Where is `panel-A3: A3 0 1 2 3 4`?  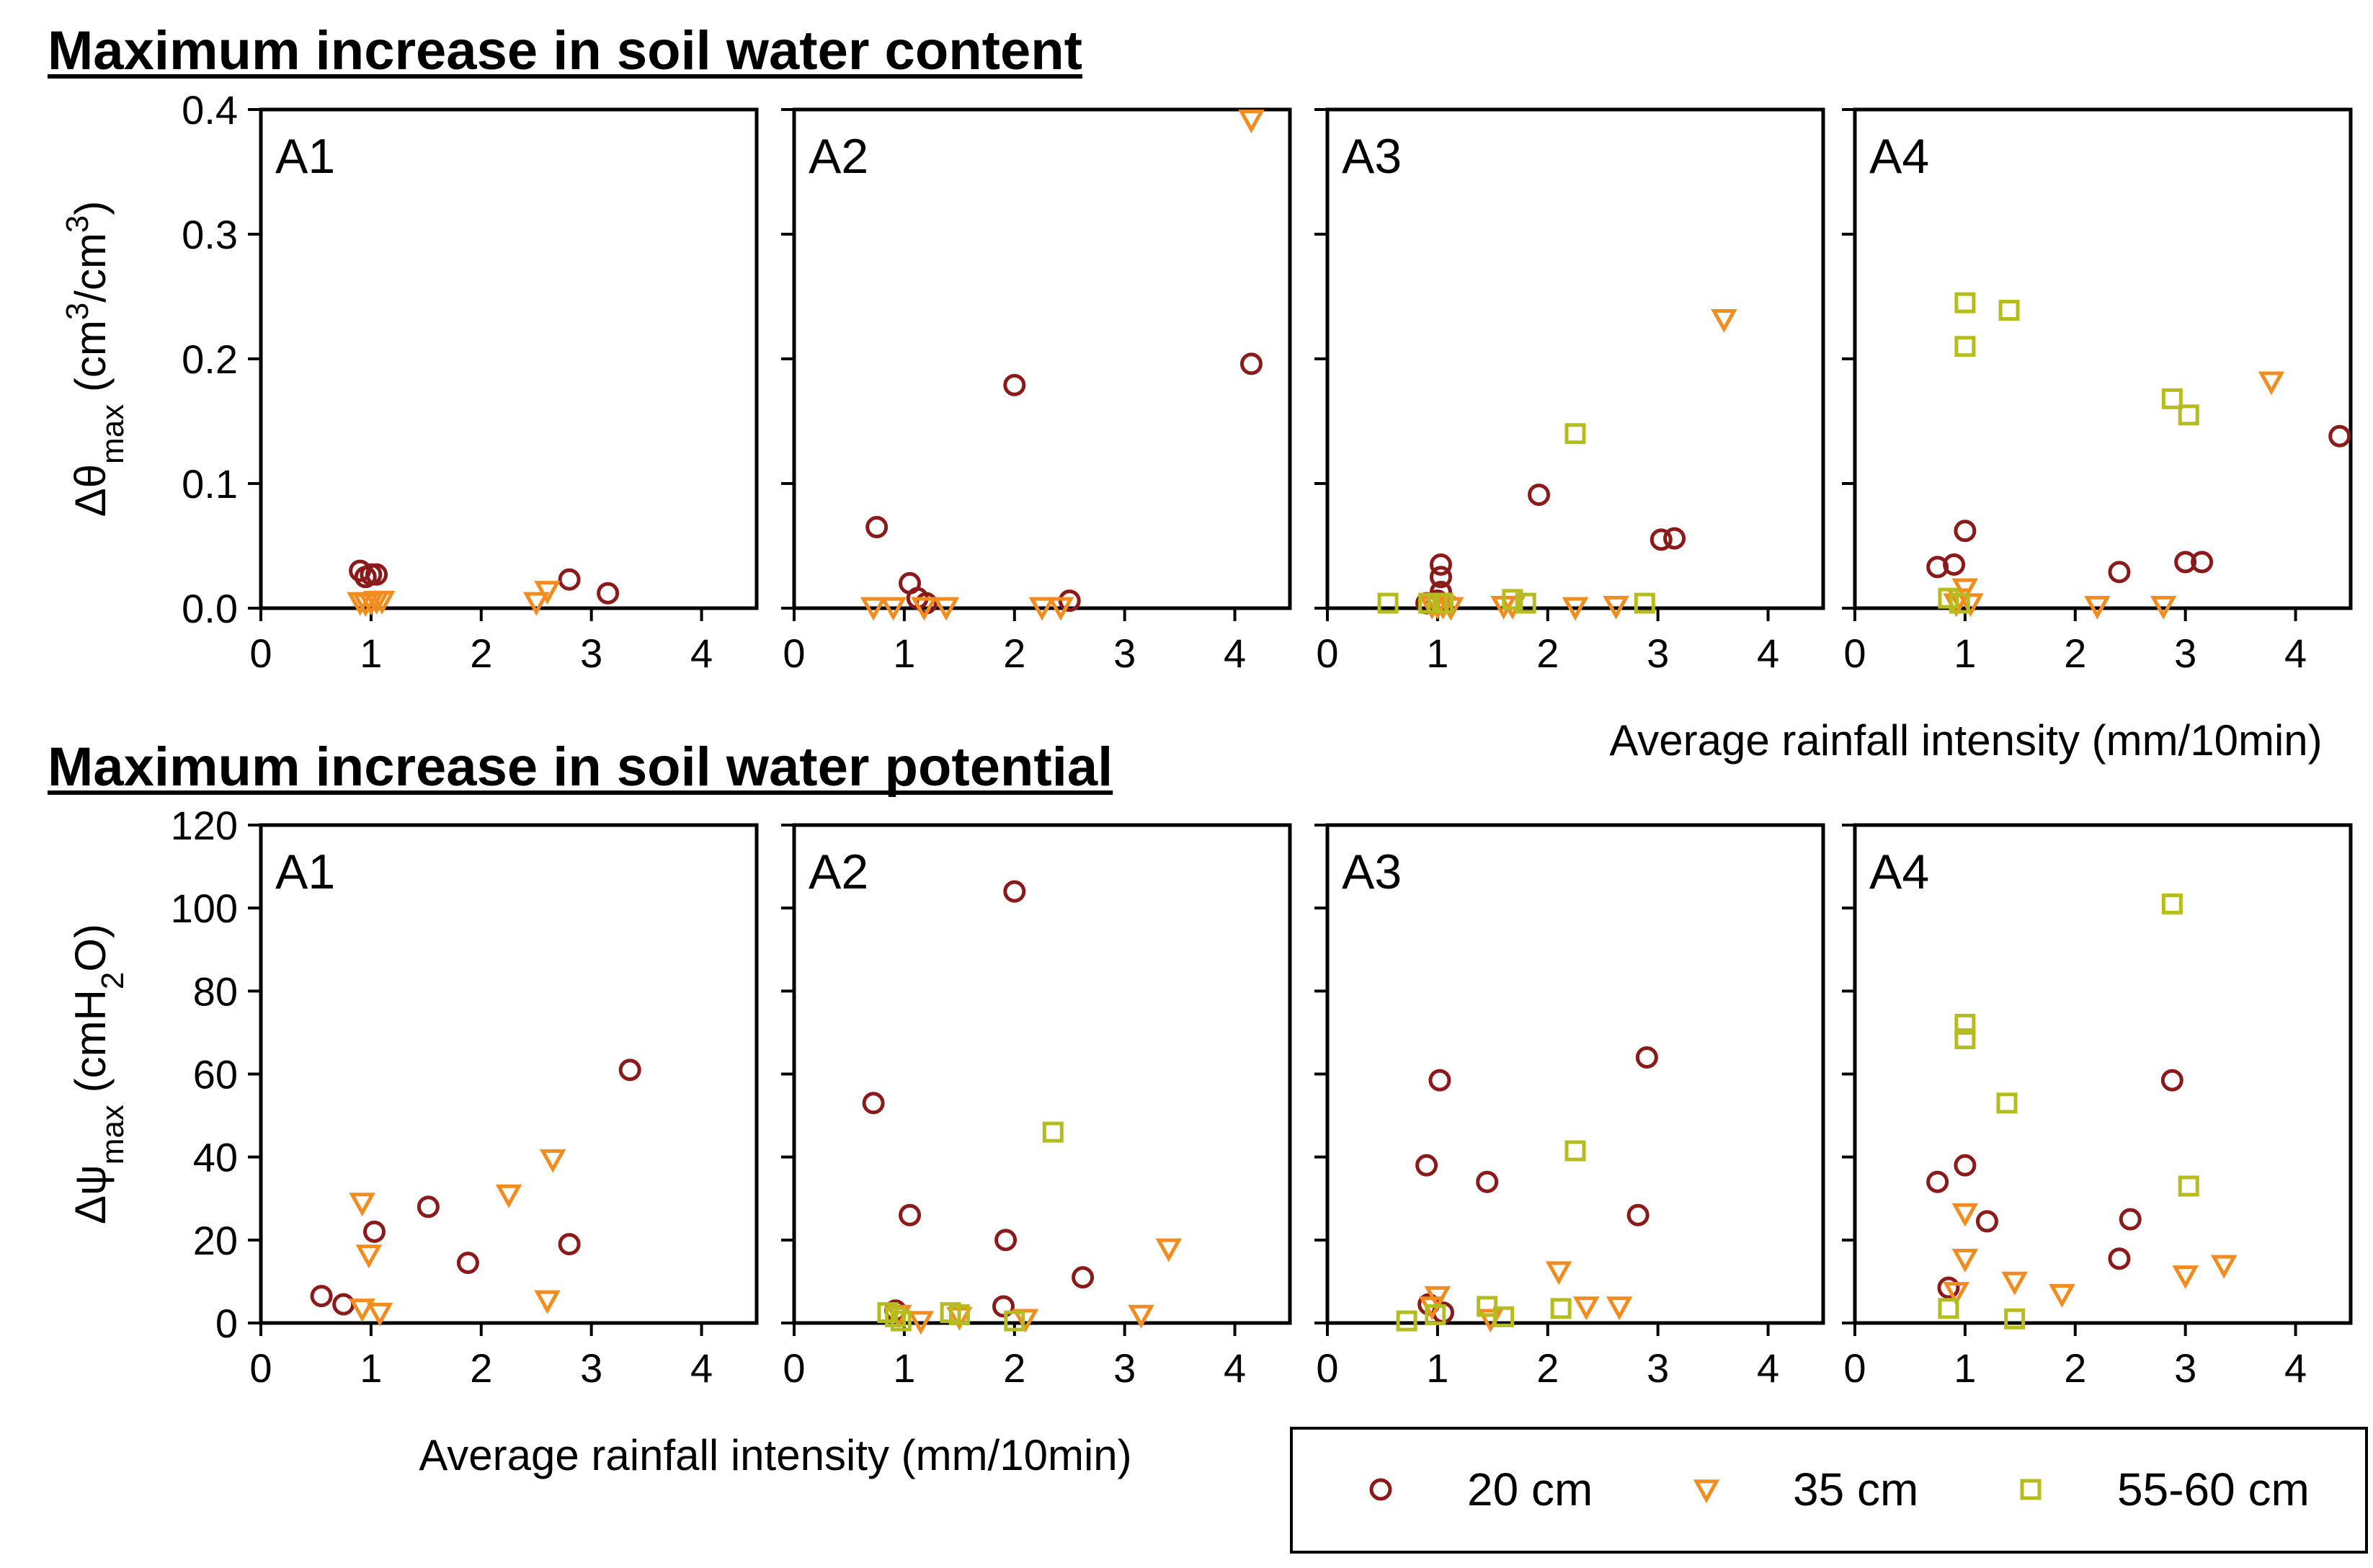 panel-A3: A3 0 1 2 3 4 is located at coordinates (1569, 1107).